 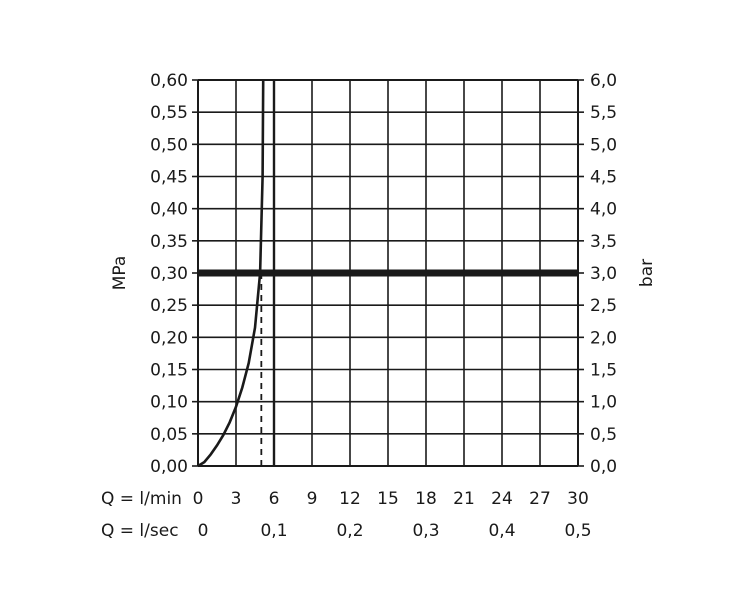 I want to click on y-tick-label-left: 0,55, so click(x=169, y=113).